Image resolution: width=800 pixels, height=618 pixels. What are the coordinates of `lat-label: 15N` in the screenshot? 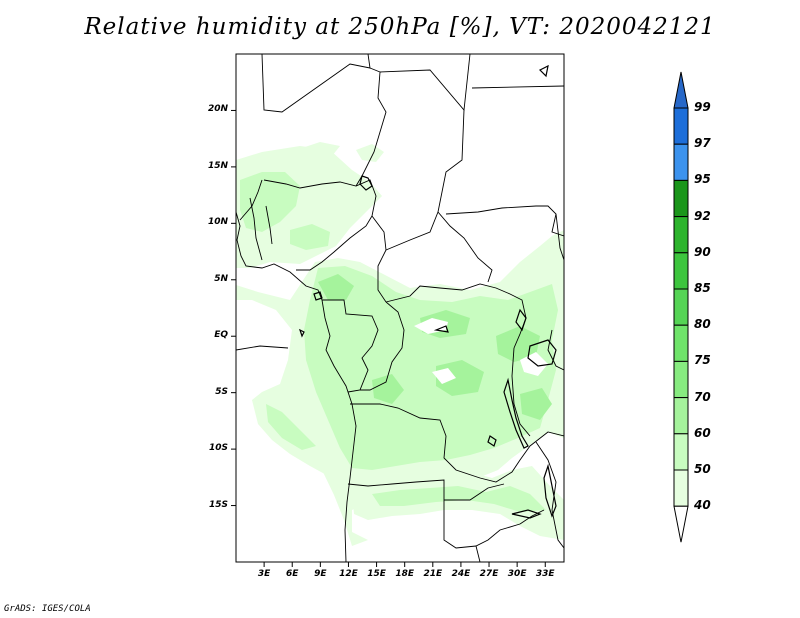 It's located at (217, 165).